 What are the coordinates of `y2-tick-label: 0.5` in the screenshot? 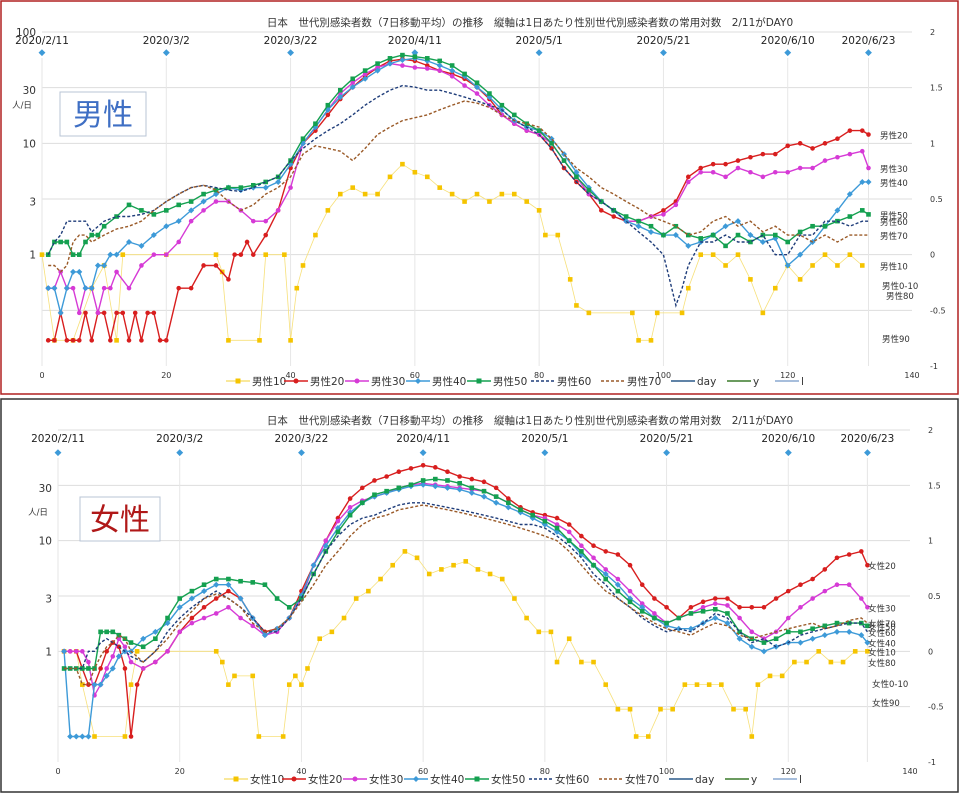 It's located at (934, 596).